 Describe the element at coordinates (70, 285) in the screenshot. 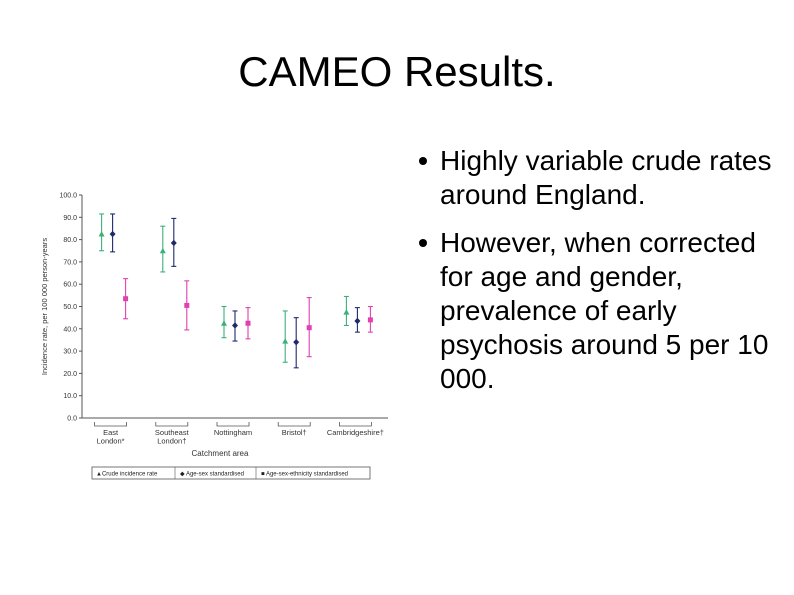

I see `y-tick-label: 60.0` at that location.